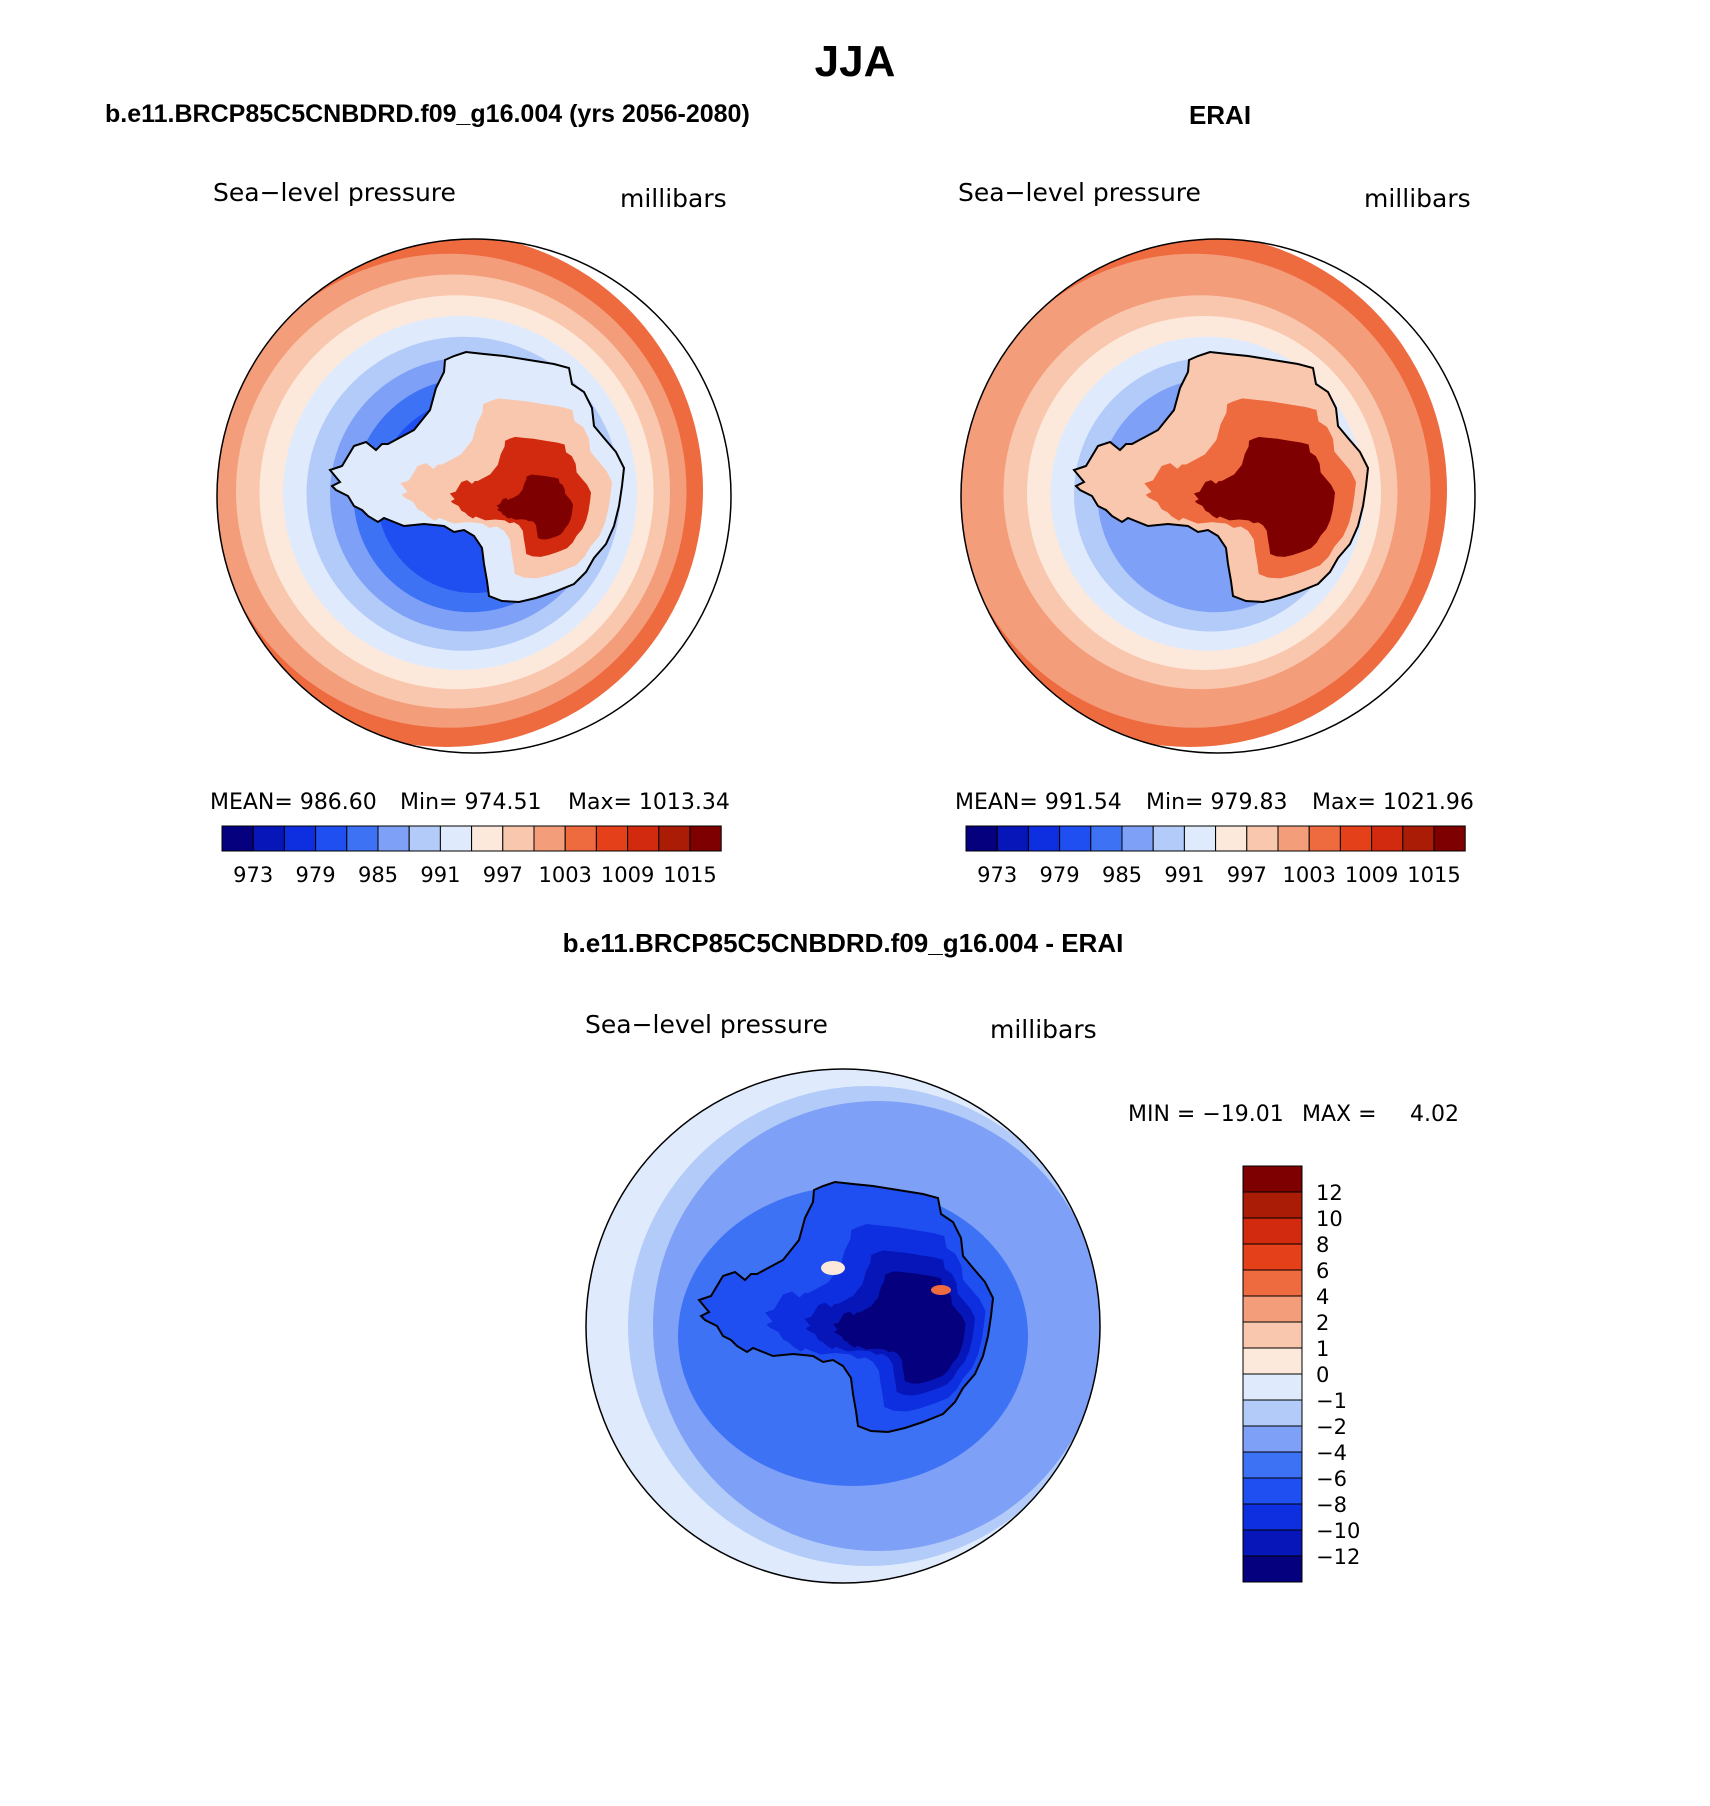 This screenshot has height=1806, width=1710. What do you see at coordinates (1038, 802) in the screenshot?
I see `mean-text-erai: MEAN= 991.54` at bounding box center [1038, 802].